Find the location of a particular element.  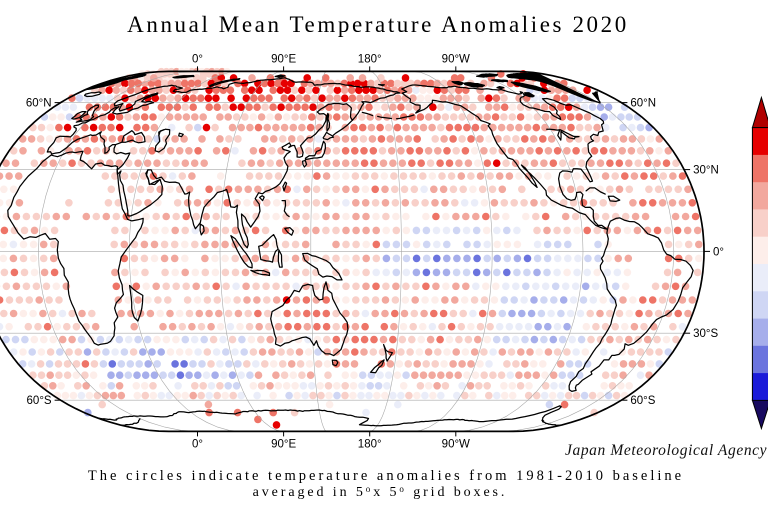

svg-text:Annual Mean Temperature Anomal: Annual Mean Temperature Anomalies 2020 is located at coordinates (378, 24).